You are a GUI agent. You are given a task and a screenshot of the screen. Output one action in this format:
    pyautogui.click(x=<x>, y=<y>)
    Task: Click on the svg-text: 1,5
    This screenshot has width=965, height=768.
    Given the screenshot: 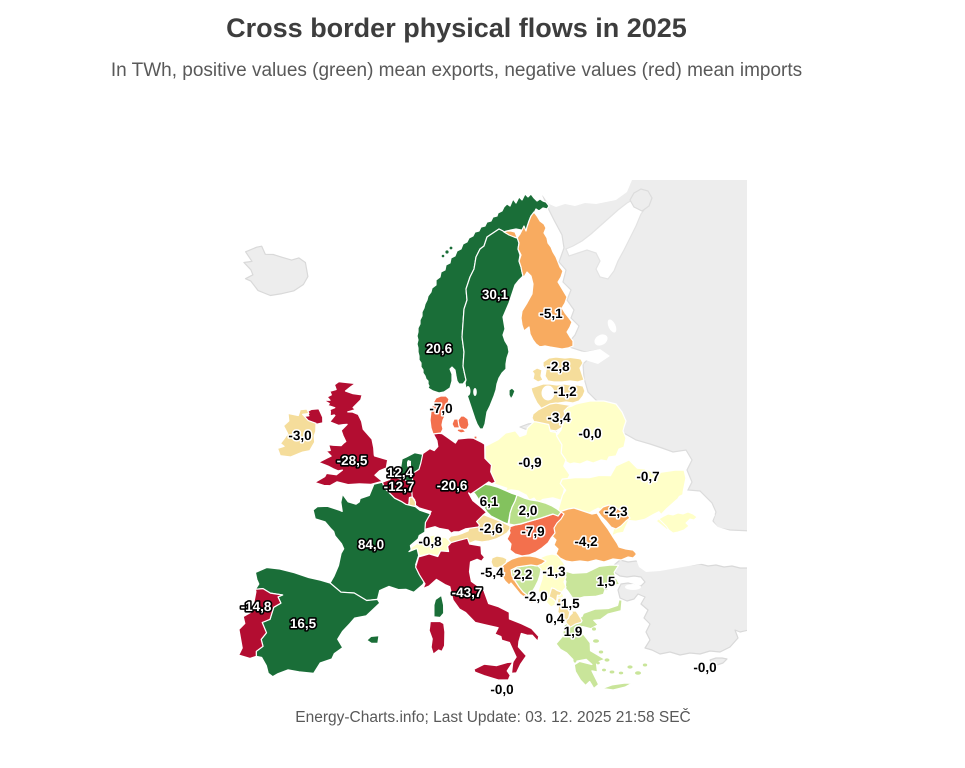 What is the action you would take?
    pyautogui.click(x=606, y=581)
    